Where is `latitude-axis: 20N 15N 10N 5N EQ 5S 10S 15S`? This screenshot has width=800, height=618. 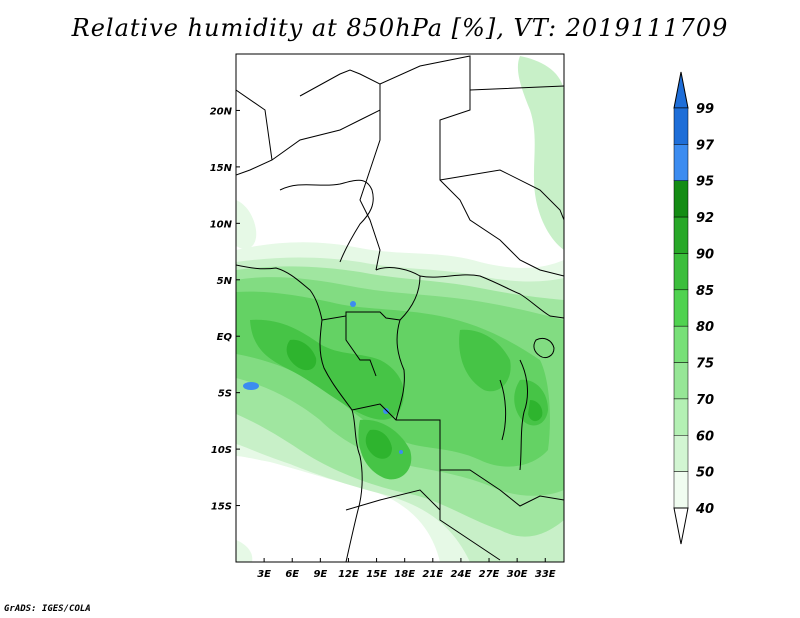
latitude-axis: 20N 15N 10N 5N EQ 5S 10S 15S is located at coordinates (225, 309).